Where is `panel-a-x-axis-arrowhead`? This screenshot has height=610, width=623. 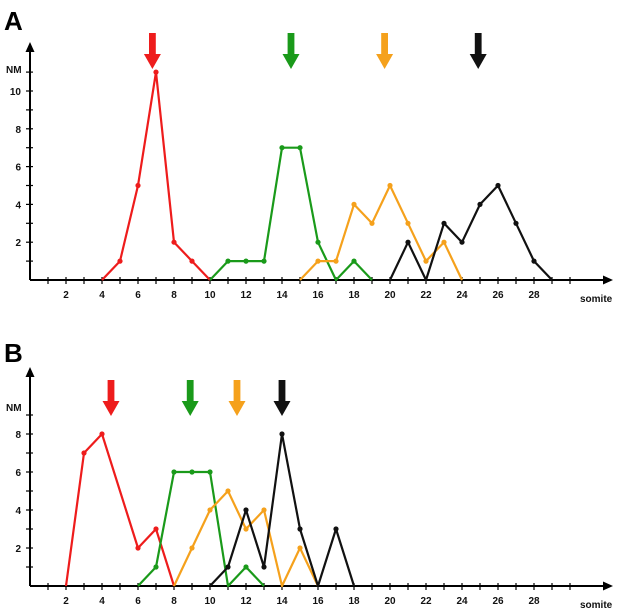
panel-a-x-axis-arrowhead is located at coordinates (608, 280).